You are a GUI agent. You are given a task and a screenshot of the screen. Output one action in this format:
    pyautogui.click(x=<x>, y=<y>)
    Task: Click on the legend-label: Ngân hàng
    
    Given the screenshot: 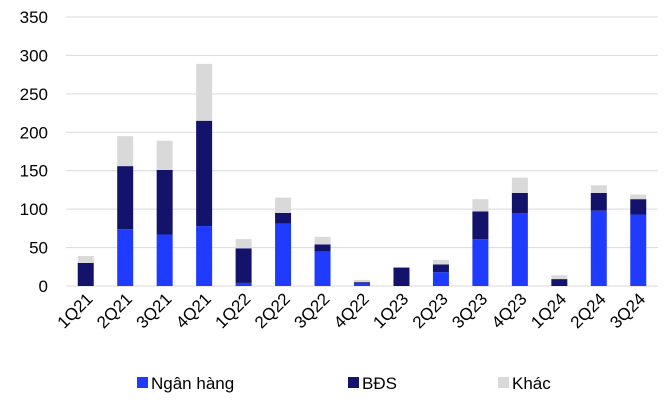 What is the action you would take?
    pyautogui.click(x=192, y=383)
    